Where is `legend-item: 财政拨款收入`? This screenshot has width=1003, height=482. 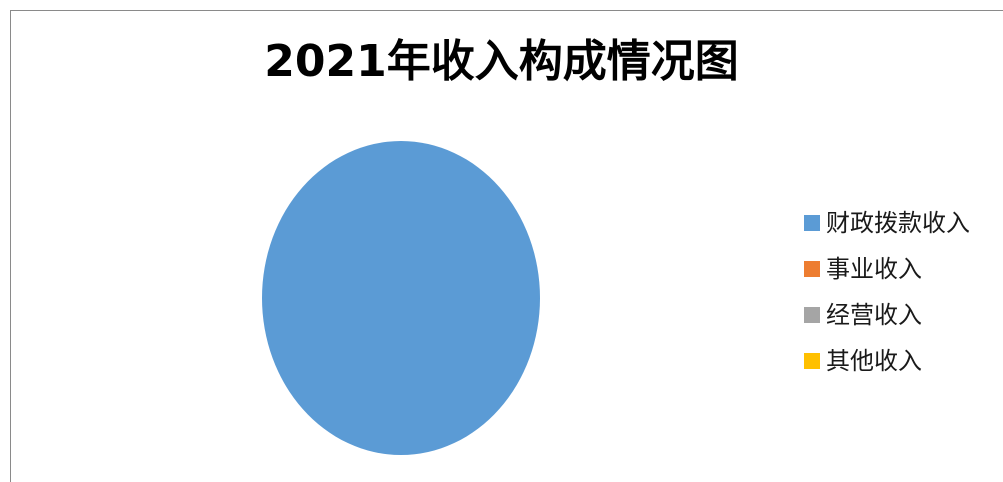
legend-item: 财政拨款收入 is located at coordinates (887, 223).